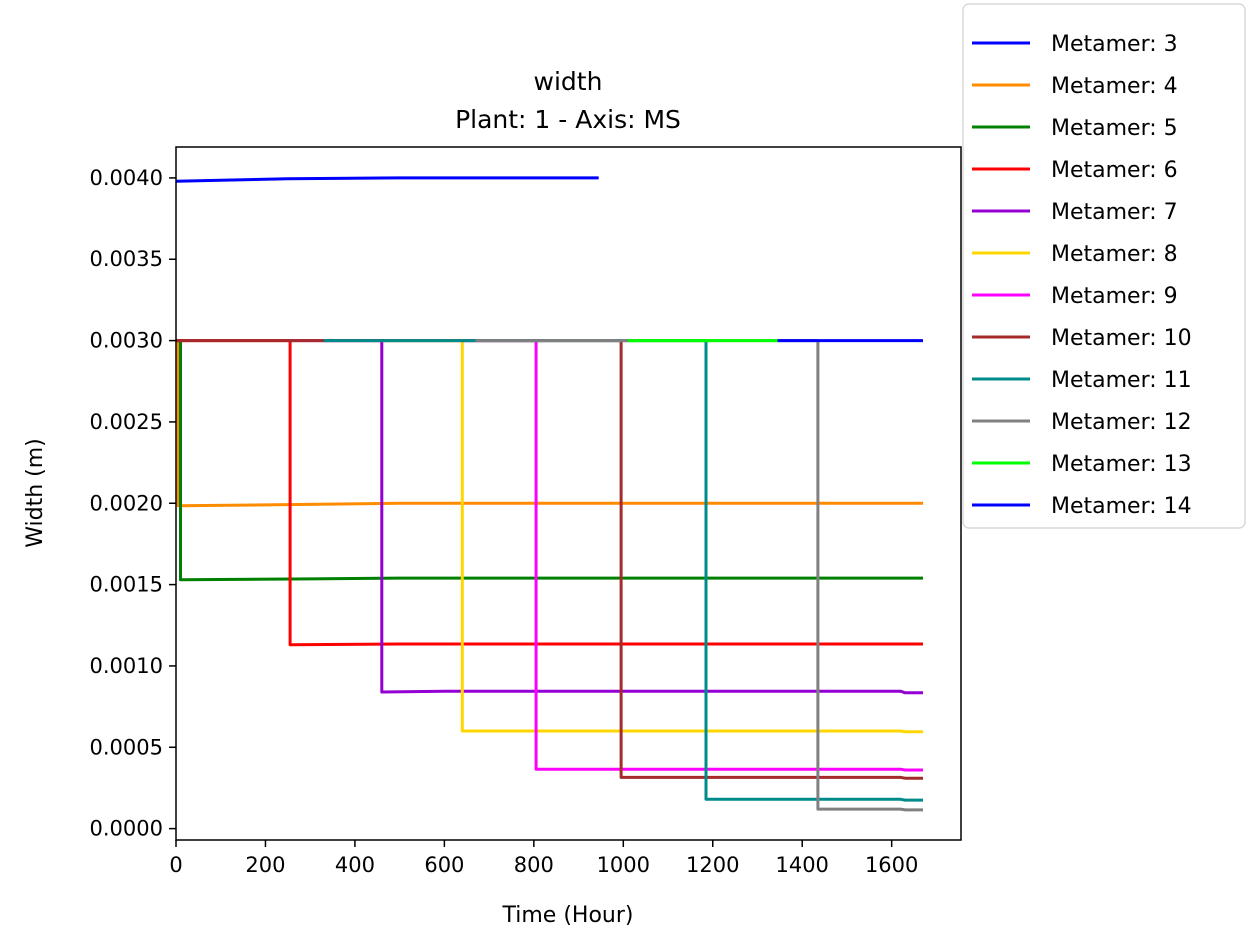  What do you see at coordinates (126, 341) in the screenshot?
I see `y-tick-label: 0.0030` at bounding box center [126, 341].